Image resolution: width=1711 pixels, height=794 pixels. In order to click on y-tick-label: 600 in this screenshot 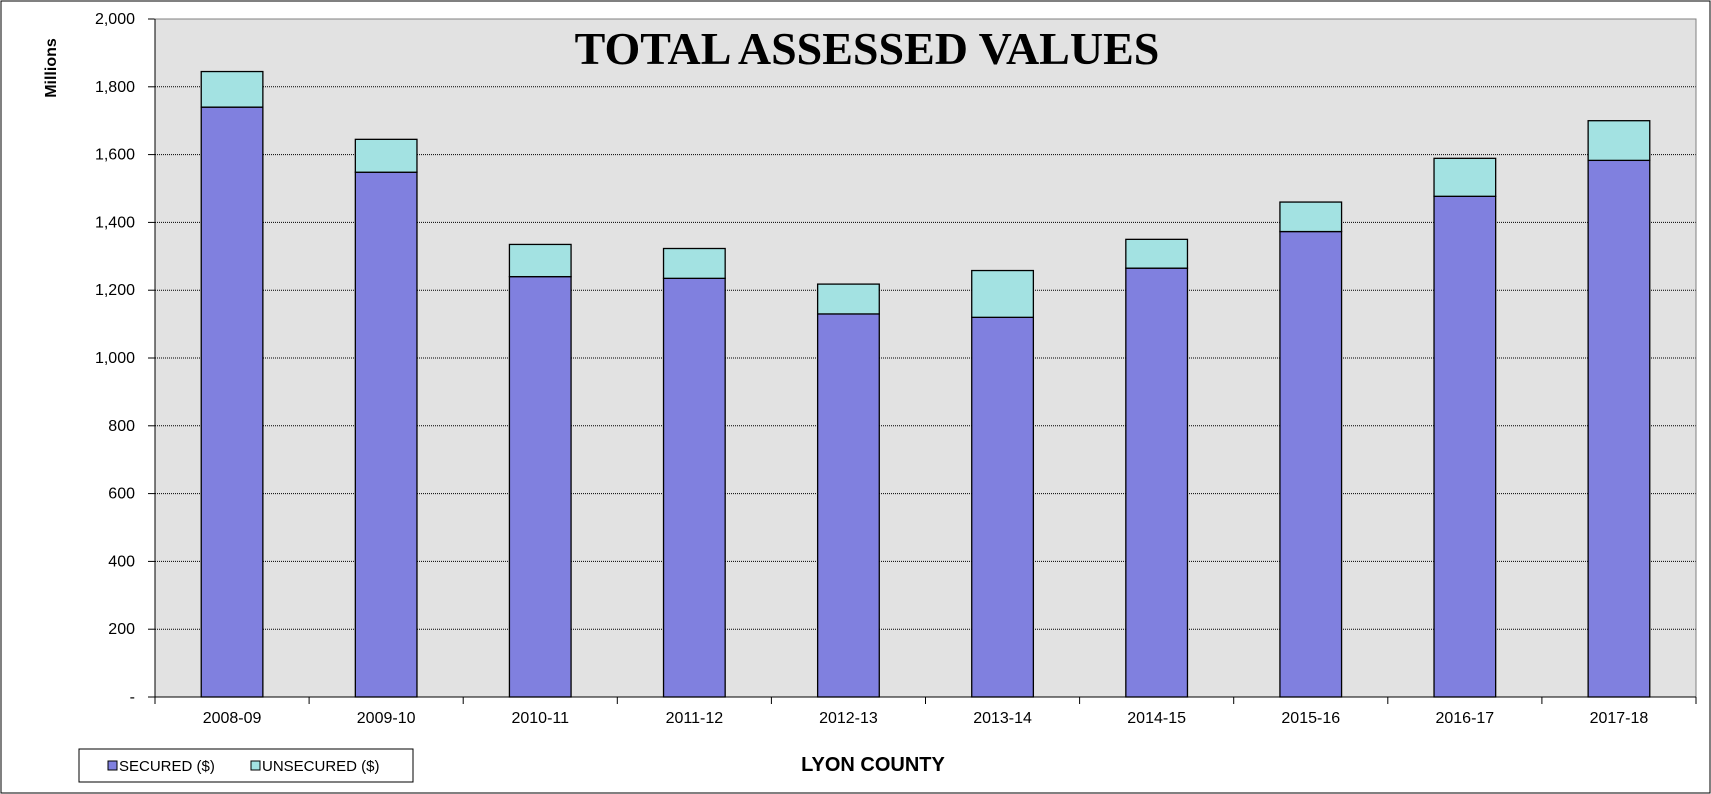, I will do `click(121, 494)`.